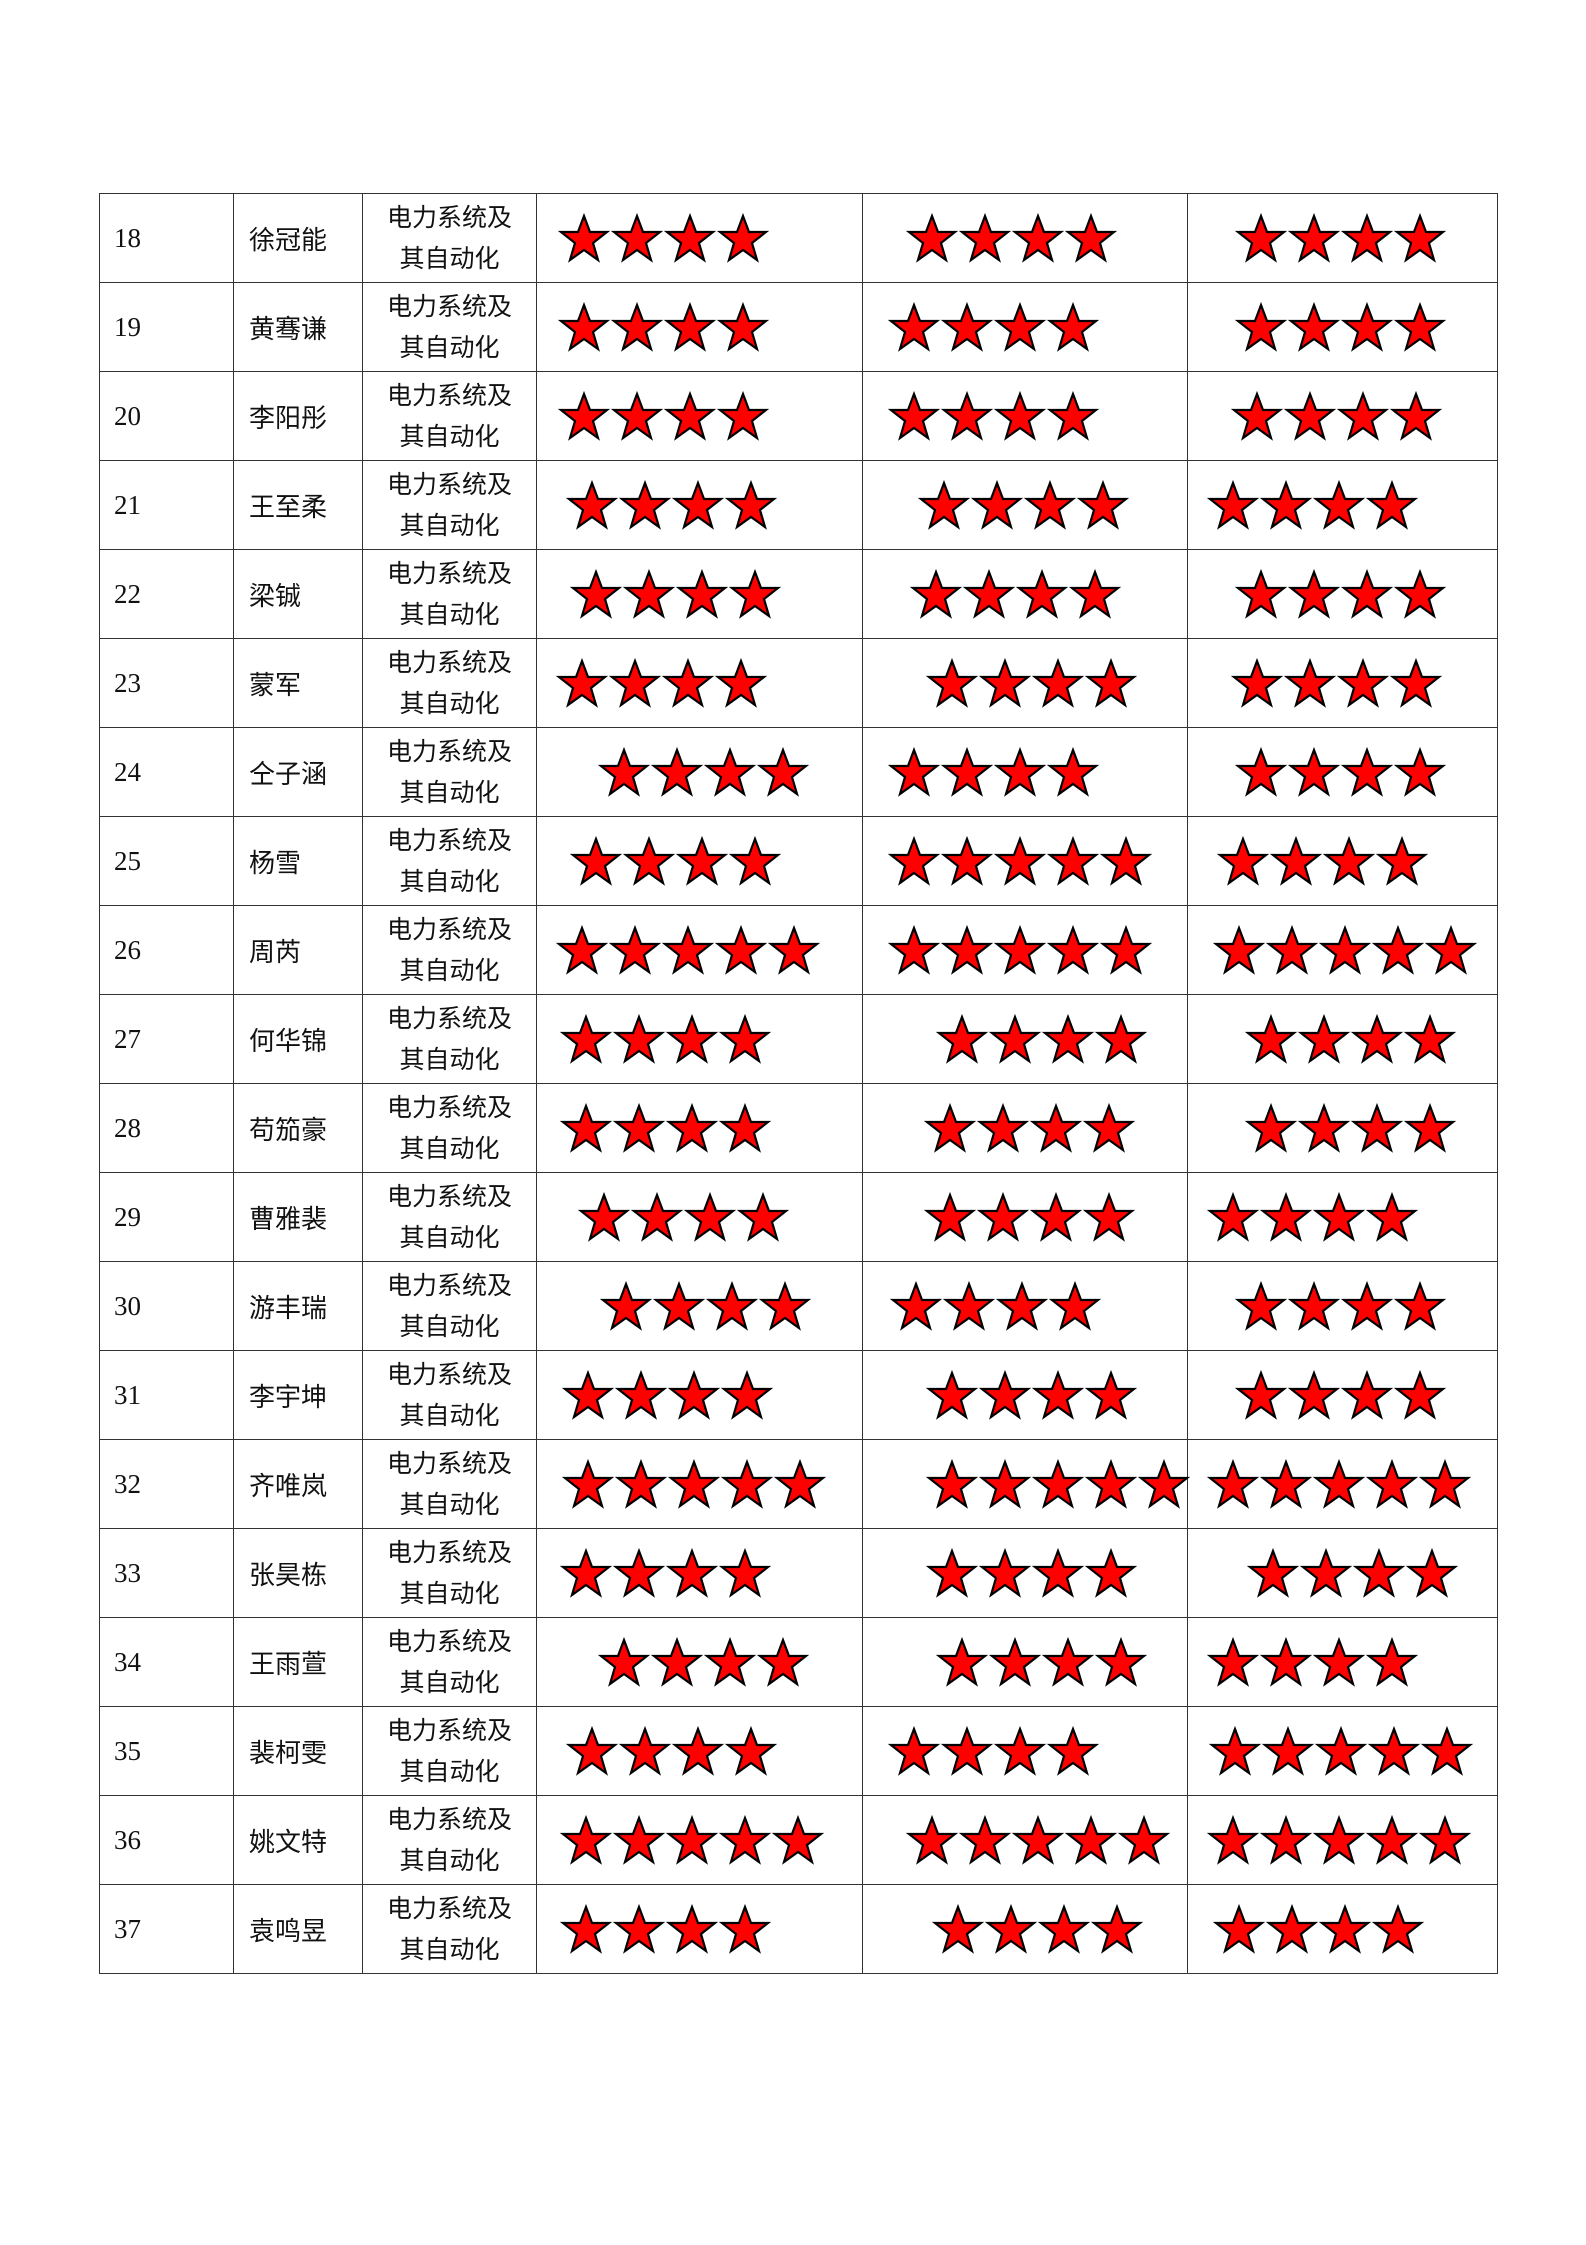 The height and width of the screenshot is (2245, 1586). Describe the element at coordinates (798, 683) in the screenshot. I see `table-row: 23 蒙军 电力系统及 其自动化` at that location.